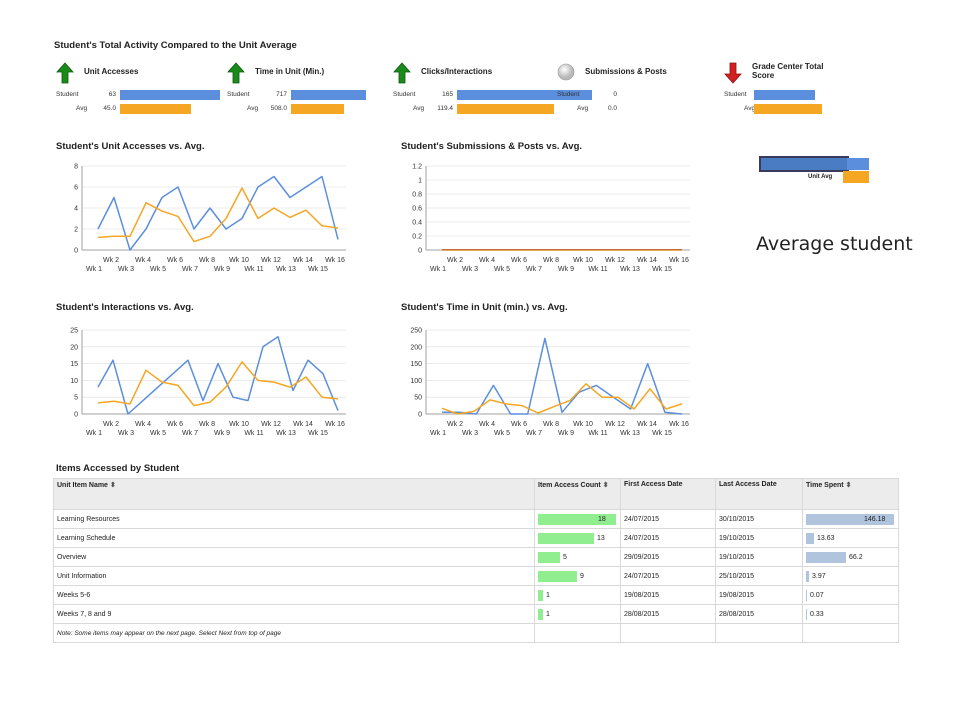  I want to click on student-legend-swatch, so click(804, 164).